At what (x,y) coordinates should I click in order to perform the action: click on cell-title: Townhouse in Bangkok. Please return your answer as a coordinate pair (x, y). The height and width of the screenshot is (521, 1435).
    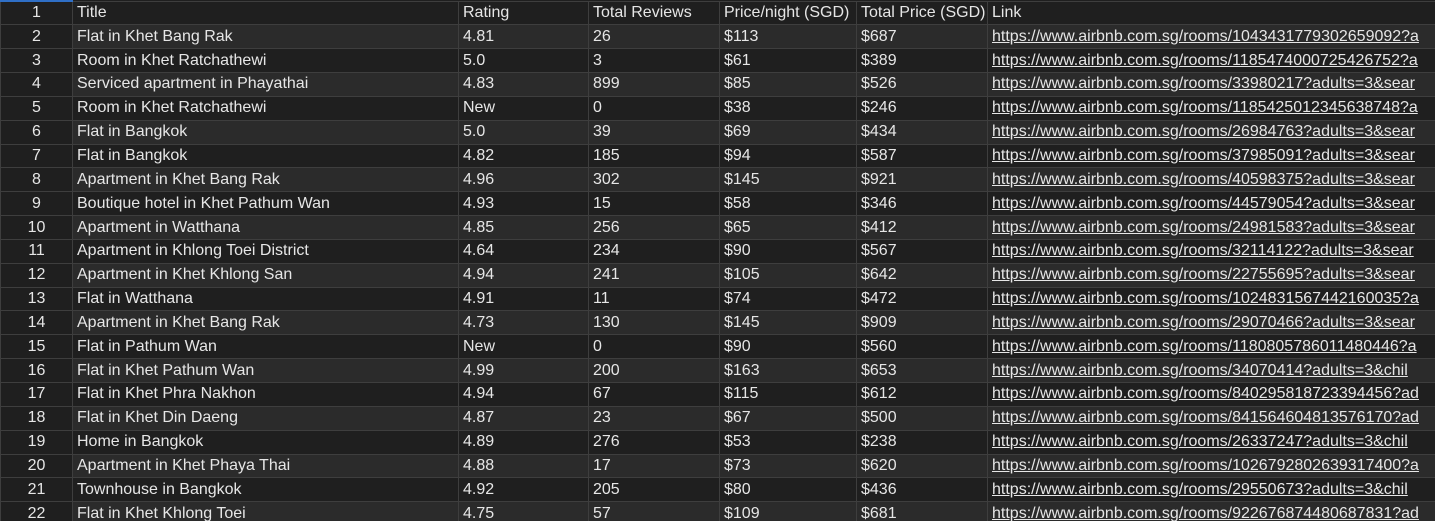
    Looking at the image, I should click on (265, 490).